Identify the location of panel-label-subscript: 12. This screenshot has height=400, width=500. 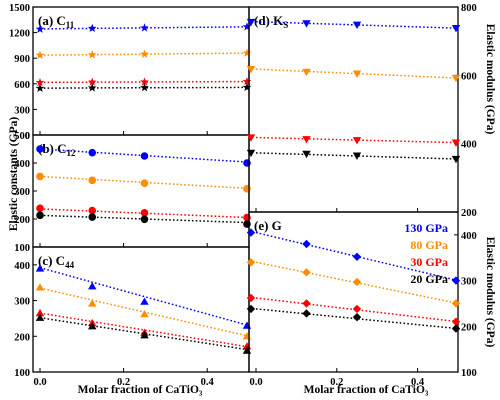
(72, 153).